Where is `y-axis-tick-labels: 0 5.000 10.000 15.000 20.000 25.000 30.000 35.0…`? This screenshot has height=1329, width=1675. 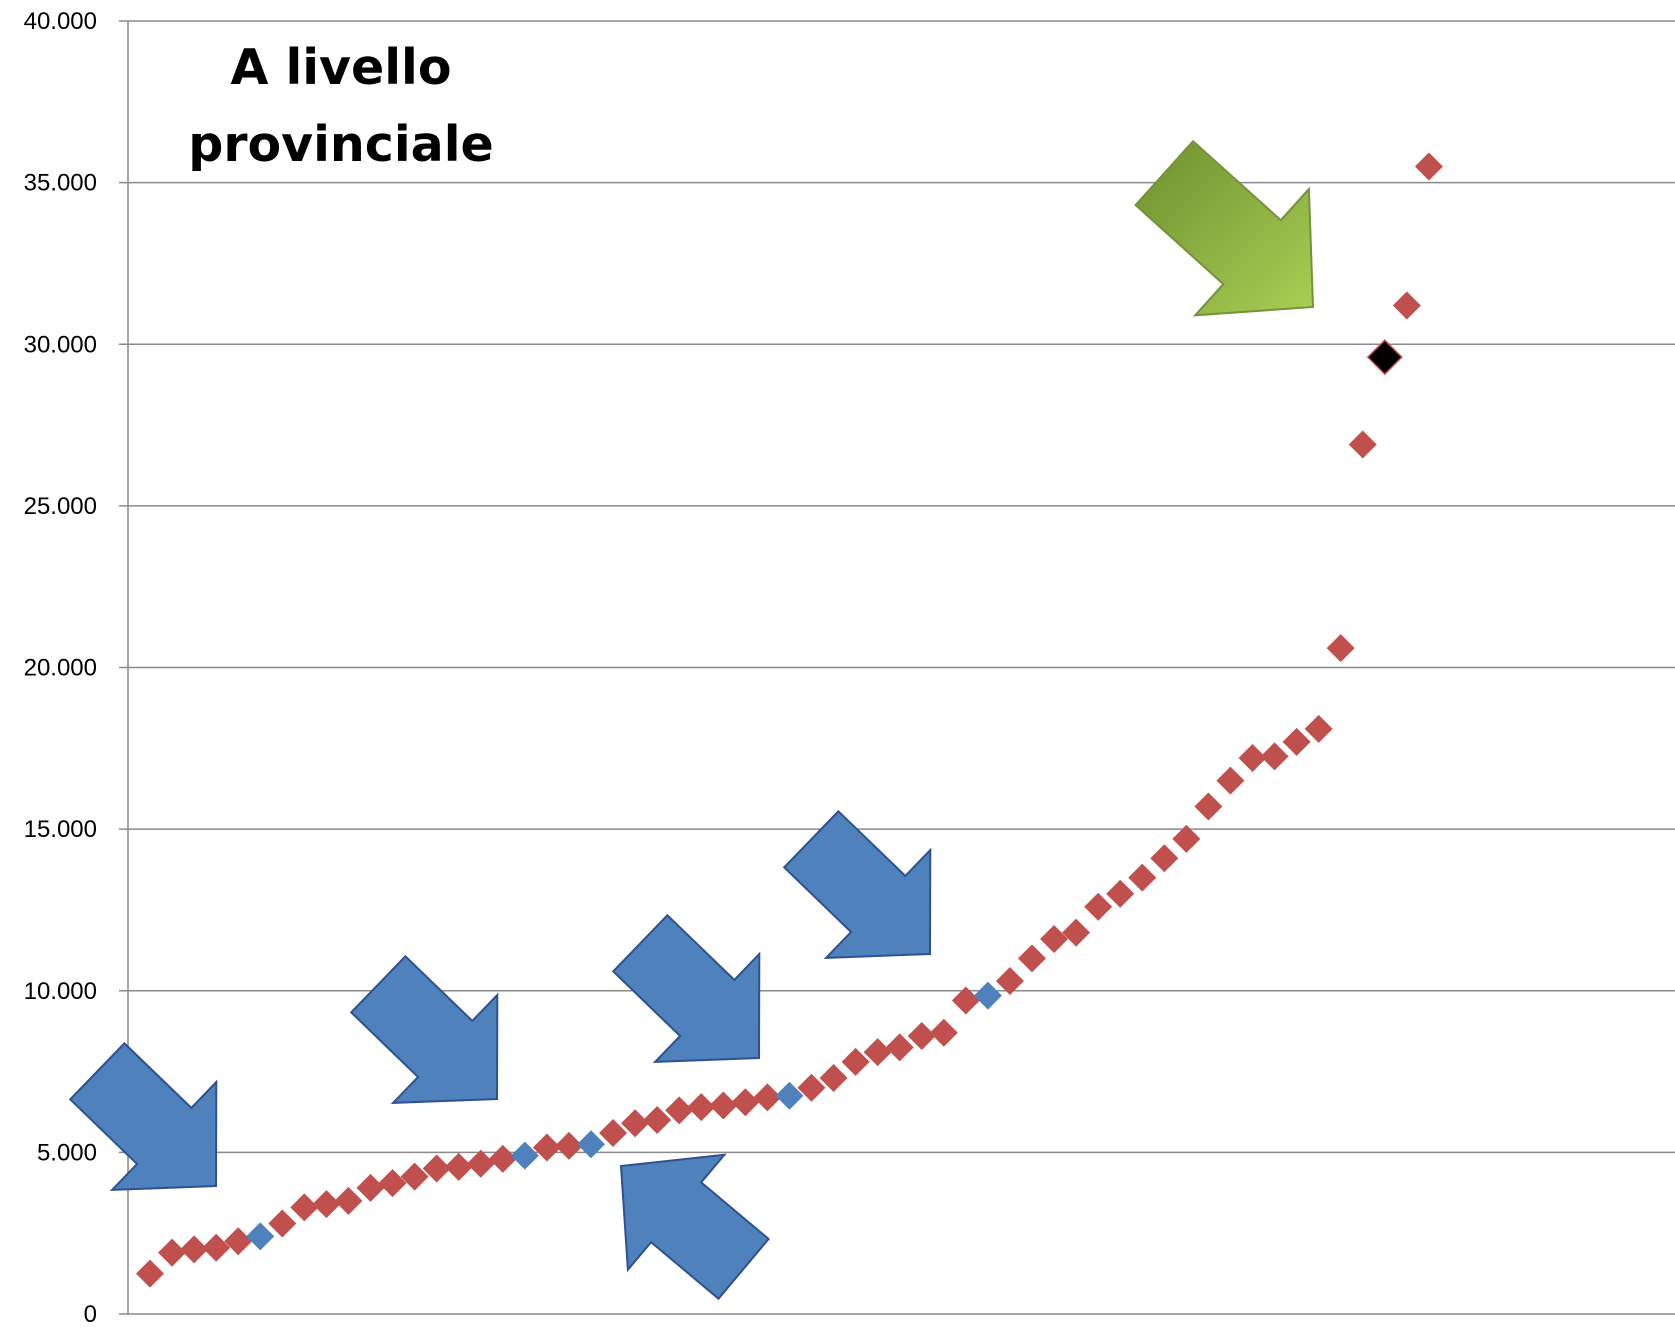 y-axis-tick-labels: 0 5.000 10.000 15.000 20.000 25.000 30.000 35.0… is located at coordinates (60, 668).